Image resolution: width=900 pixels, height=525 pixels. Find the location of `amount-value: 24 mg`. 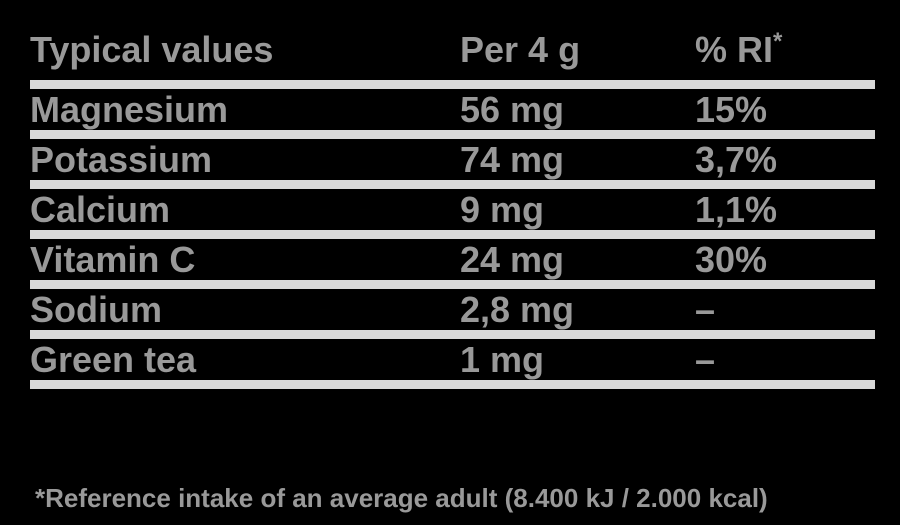

amount-value: 24 mg is located at coordinates (512, 259).